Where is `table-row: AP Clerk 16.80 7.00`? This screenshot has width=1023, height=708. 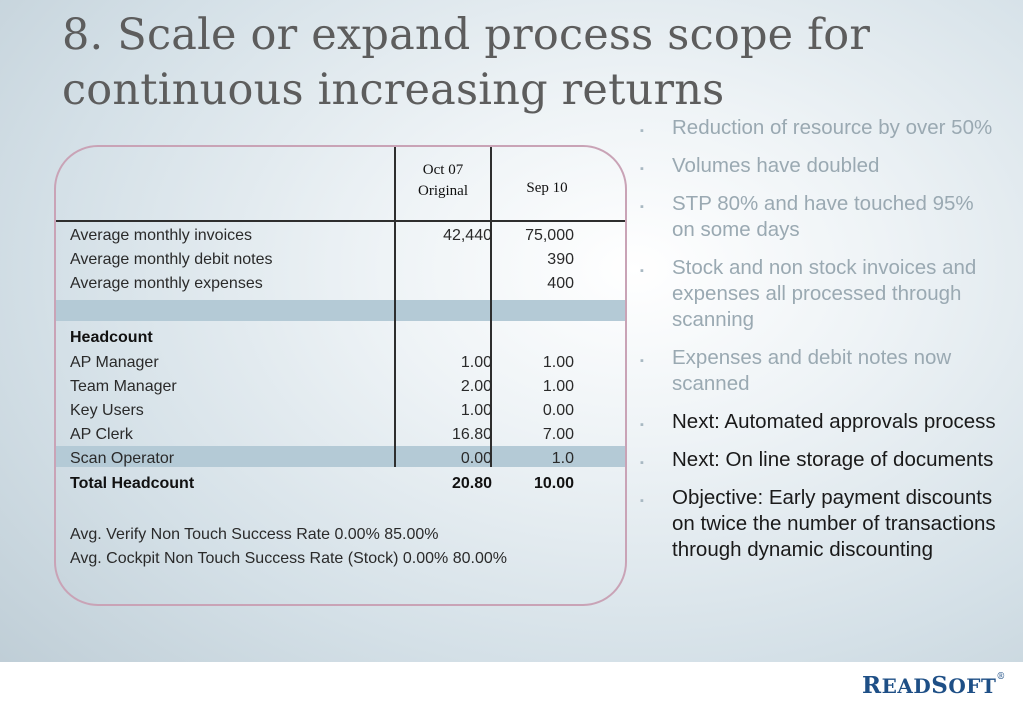
table-row: AP Clerk 16.80 7.00 is located at coordinates (322, 434).